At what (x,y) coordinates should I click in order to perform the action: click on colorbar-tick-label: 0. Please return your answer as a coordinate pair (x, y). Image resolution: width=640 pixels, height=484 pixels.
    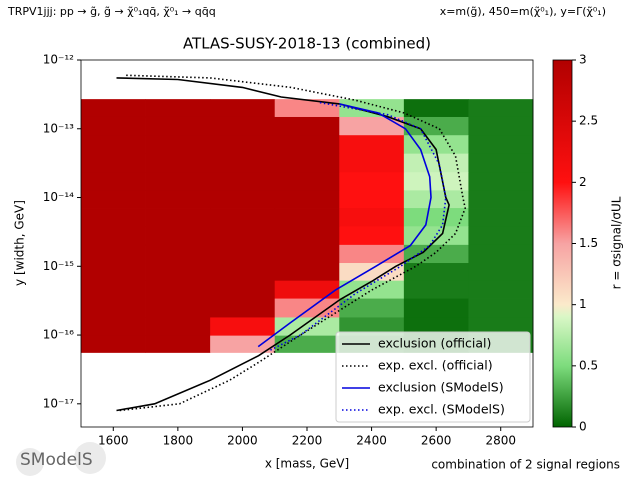
    Looking at the image, I should click on (583, 427).